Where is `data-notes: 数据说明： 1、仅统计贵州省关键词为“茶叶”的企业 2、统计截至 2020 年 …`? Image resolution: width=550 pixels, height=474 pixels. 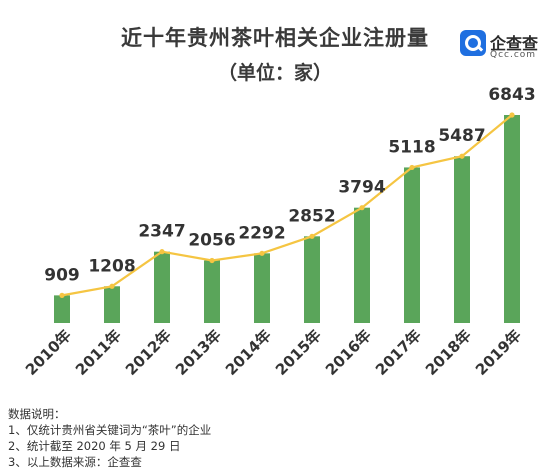 data-notes: 数据说明： 1、仅统计贵州省关键词为“茶叶”的企业 2、统计截至 2020 年 … is located at coordinates (109, 438).